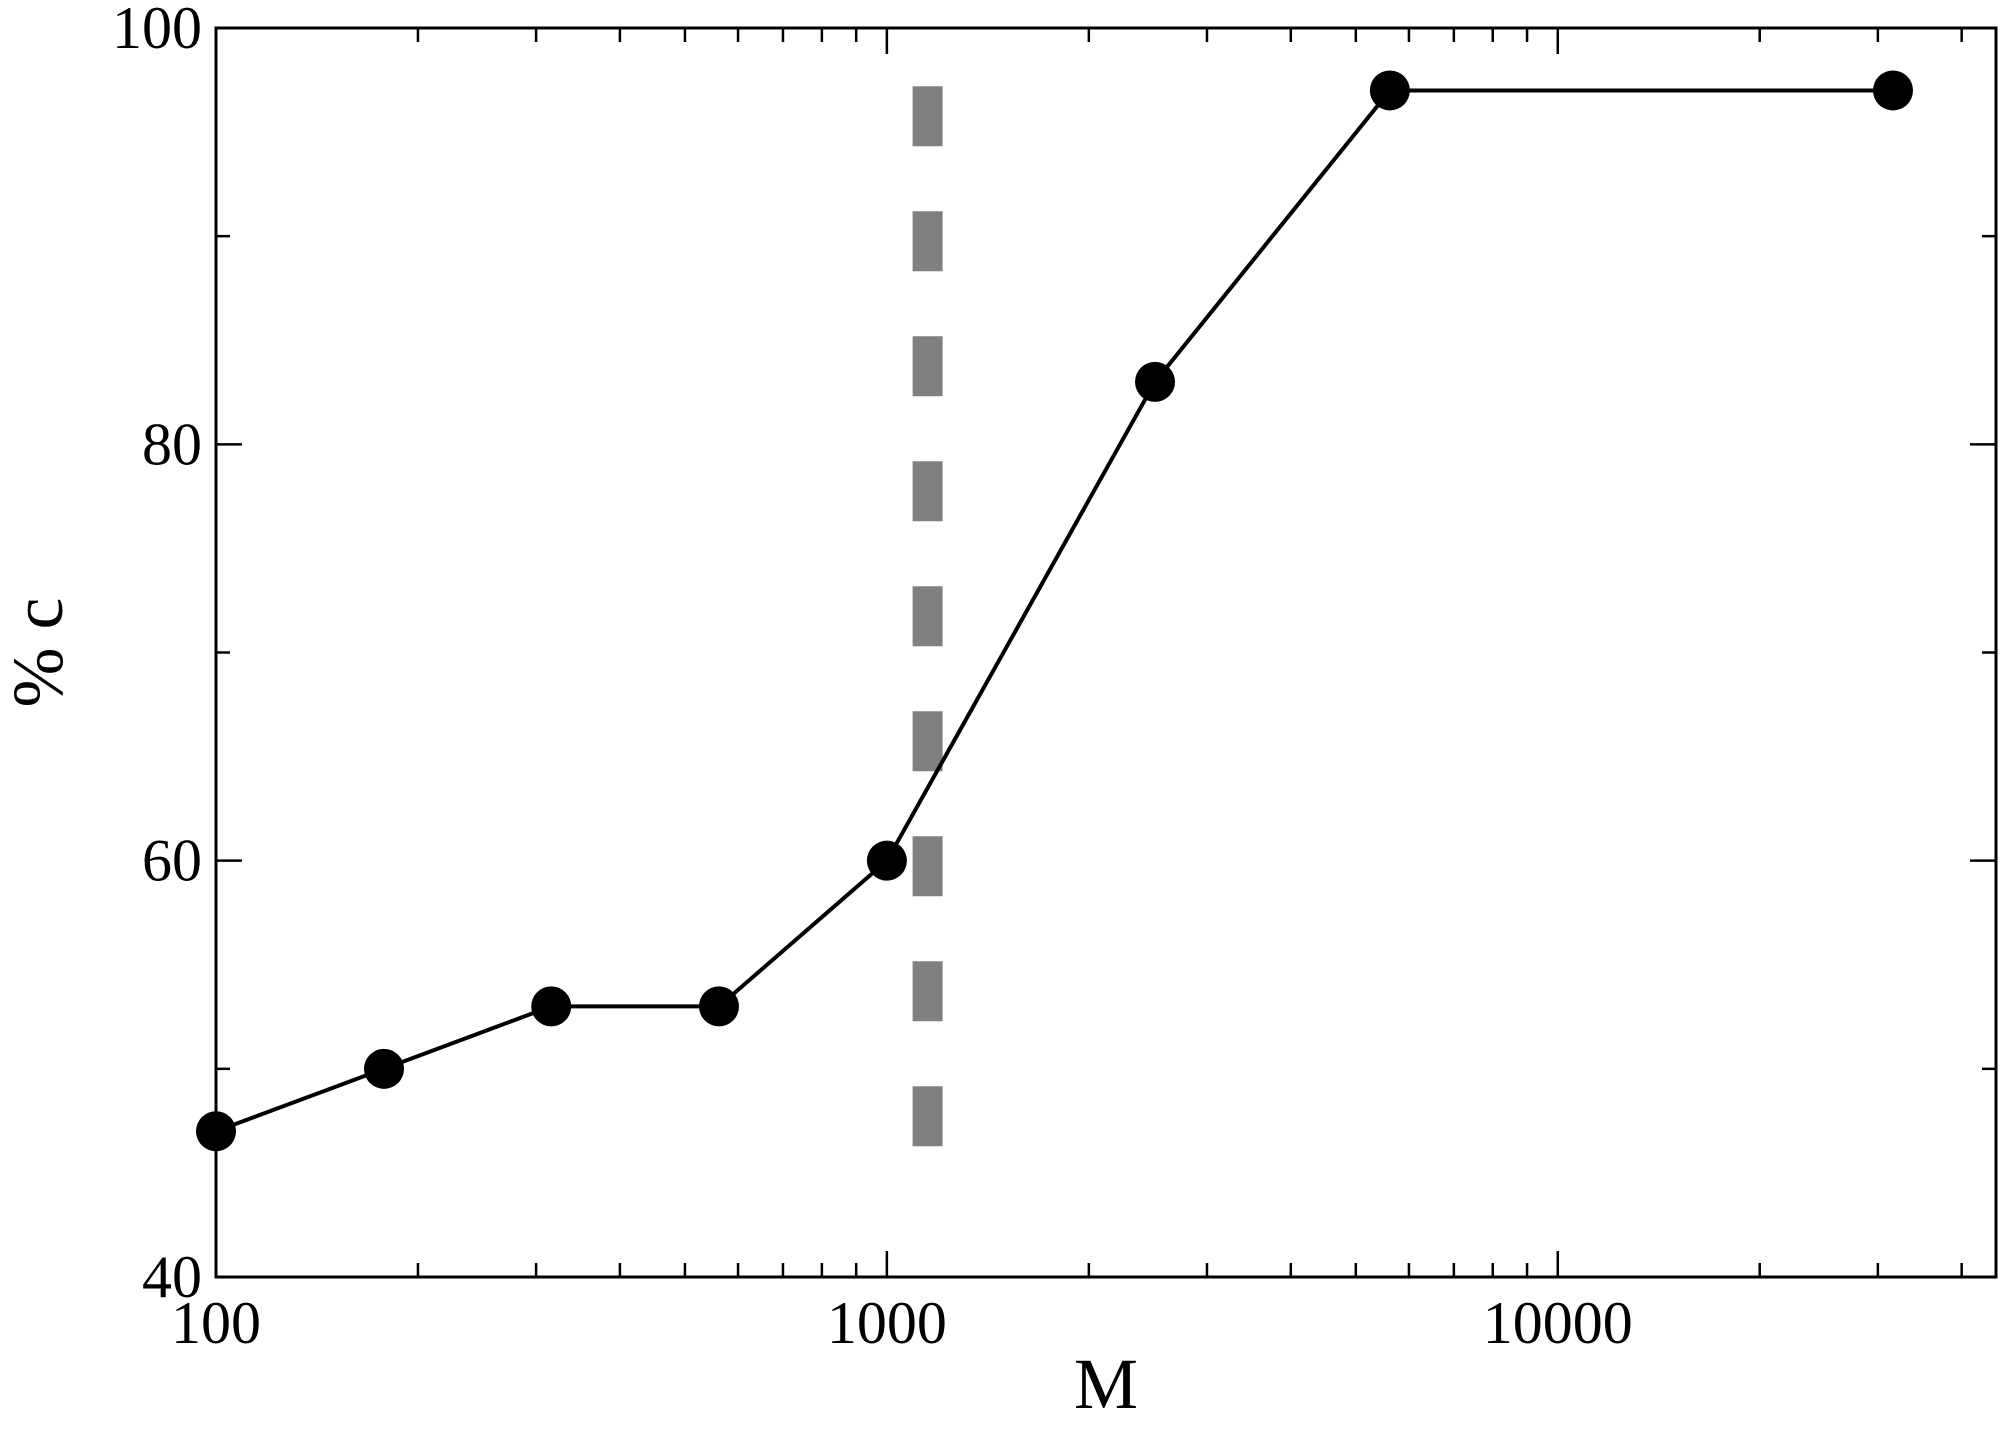 This screenshot has width=2004, height=1433. What do you see at coordinates (172, 444) in the screenshot?
I see `y-tick-label: 80` at bounding box center [172, 444].